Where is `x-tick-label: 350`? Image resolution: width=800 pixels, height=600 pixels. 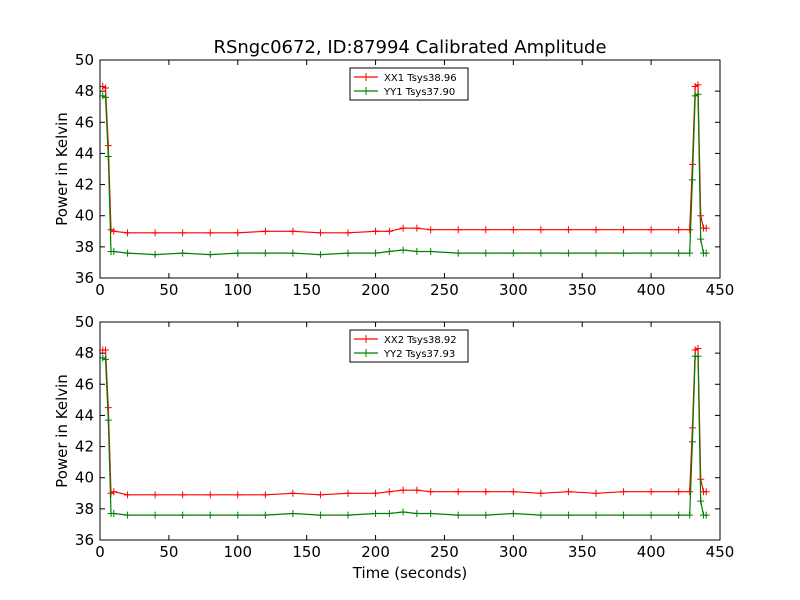 x-tick-label: 350 is located at coordinates (582, 290).